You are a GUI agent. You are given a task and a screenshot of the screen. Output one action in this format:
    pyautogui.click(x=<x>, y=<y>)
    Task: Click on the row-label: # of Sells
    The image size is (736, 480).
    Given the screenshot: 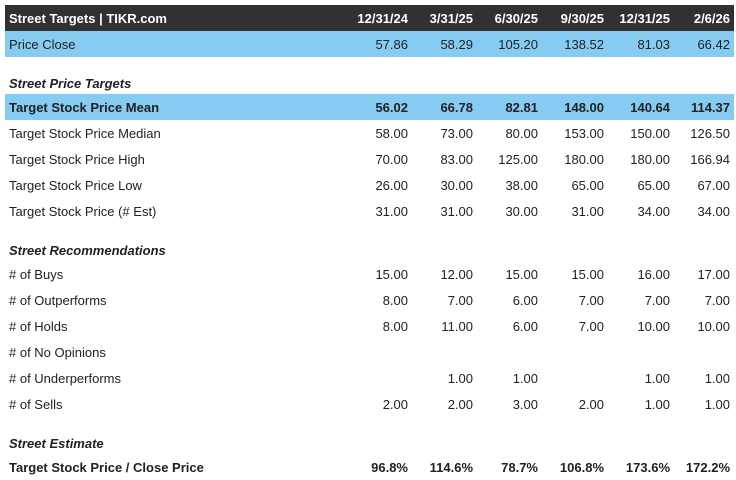 What is the action you would take?
    pyautogui.click(x=36, y=404)
    